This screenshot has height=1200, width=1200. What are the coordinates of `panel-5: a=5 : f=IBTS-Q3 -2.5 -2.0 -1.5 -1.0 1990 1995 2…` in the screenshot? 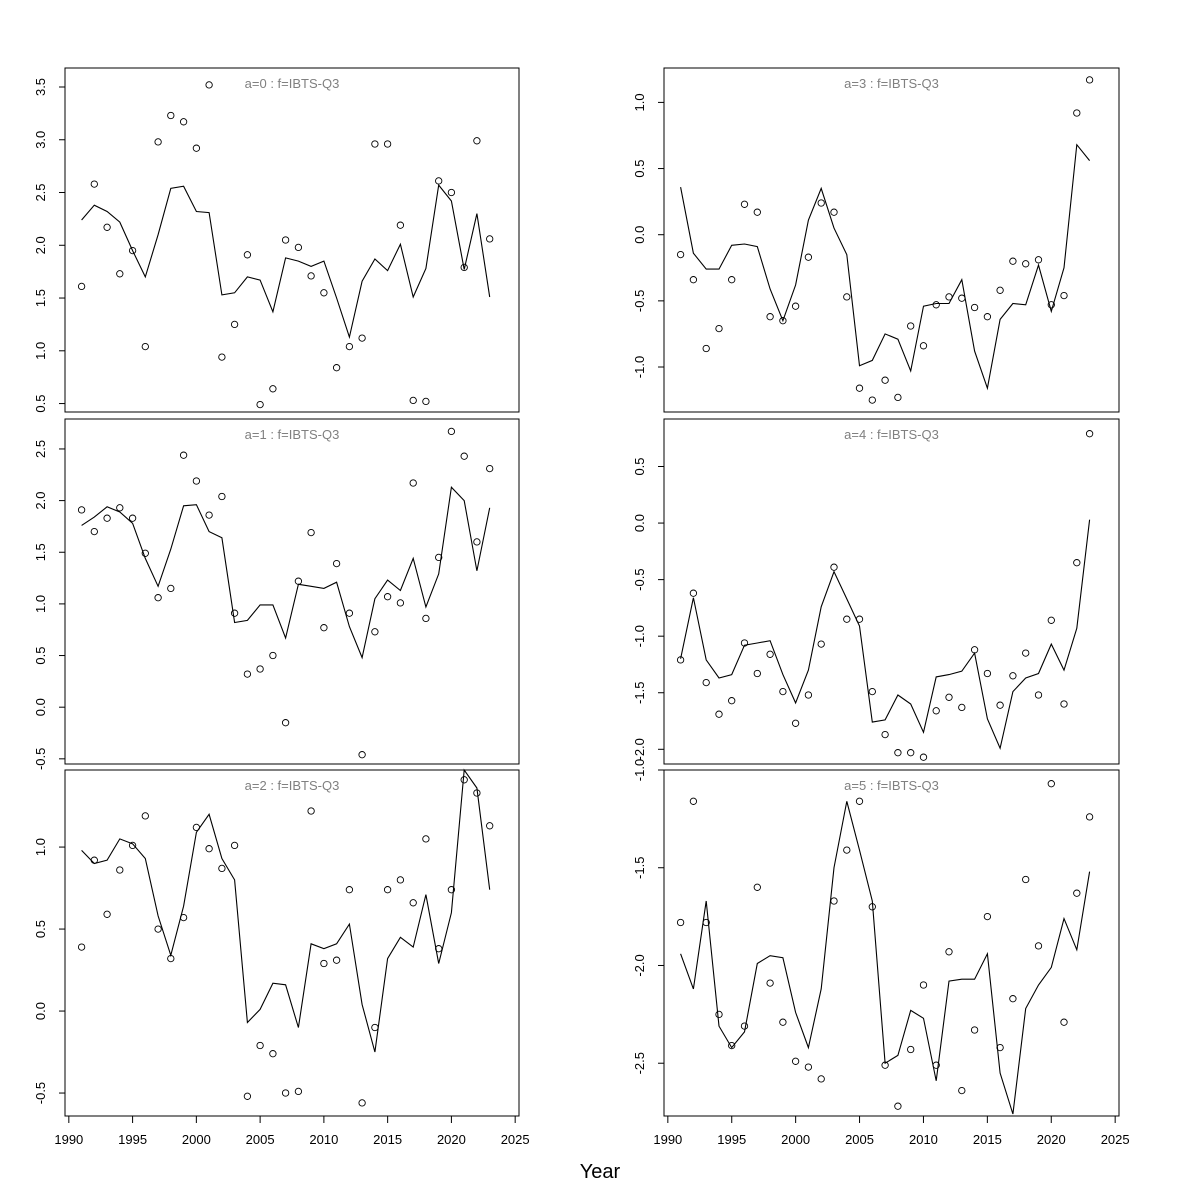 It's located at (881, 953).